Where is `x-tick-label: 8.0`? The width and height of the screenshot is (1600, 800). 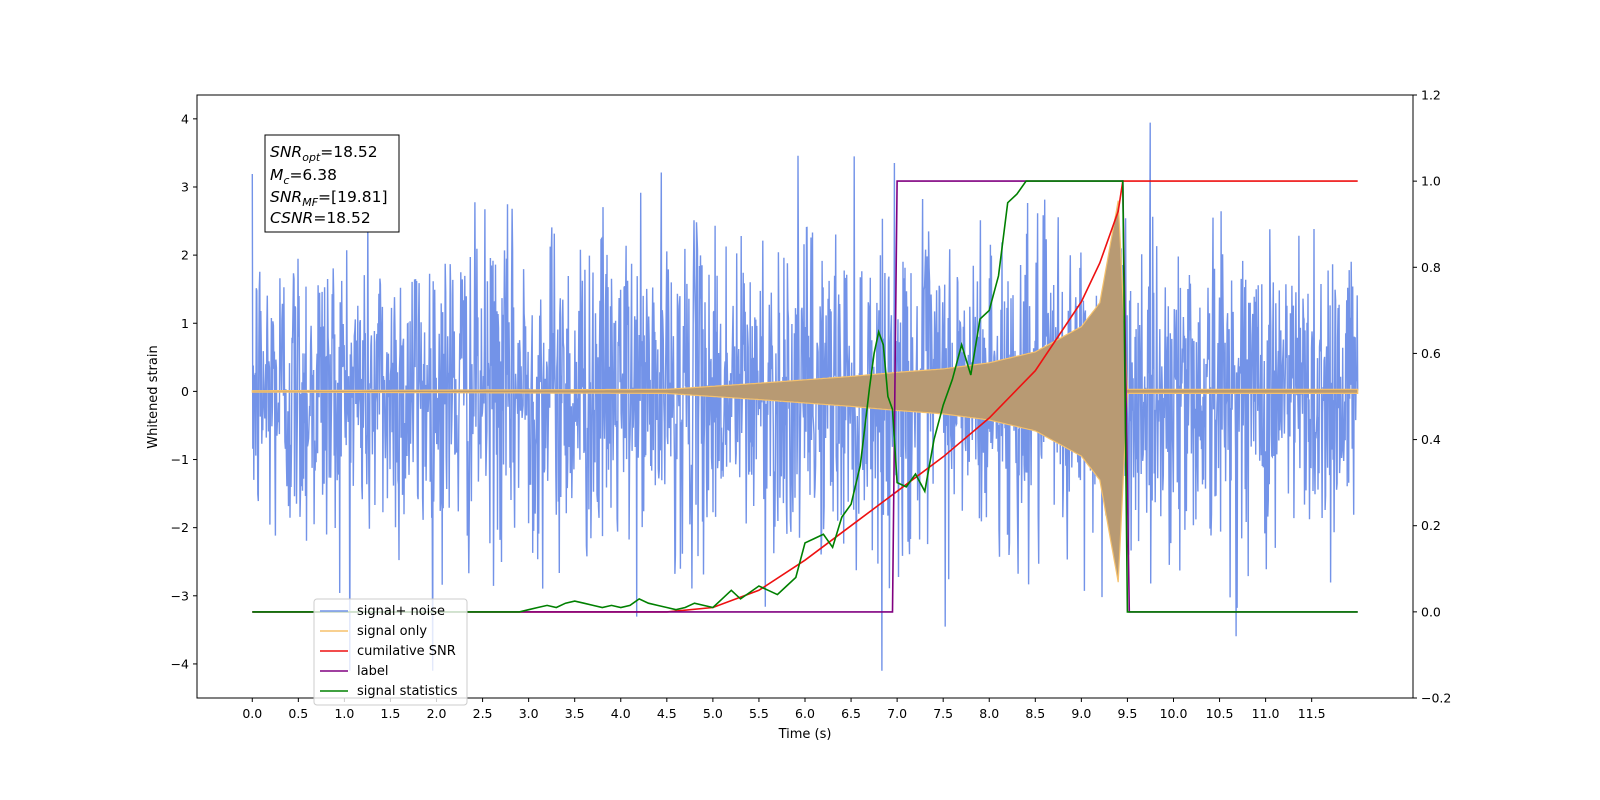
x-tick-label: 8.0 is located at coordinates (989, 713).